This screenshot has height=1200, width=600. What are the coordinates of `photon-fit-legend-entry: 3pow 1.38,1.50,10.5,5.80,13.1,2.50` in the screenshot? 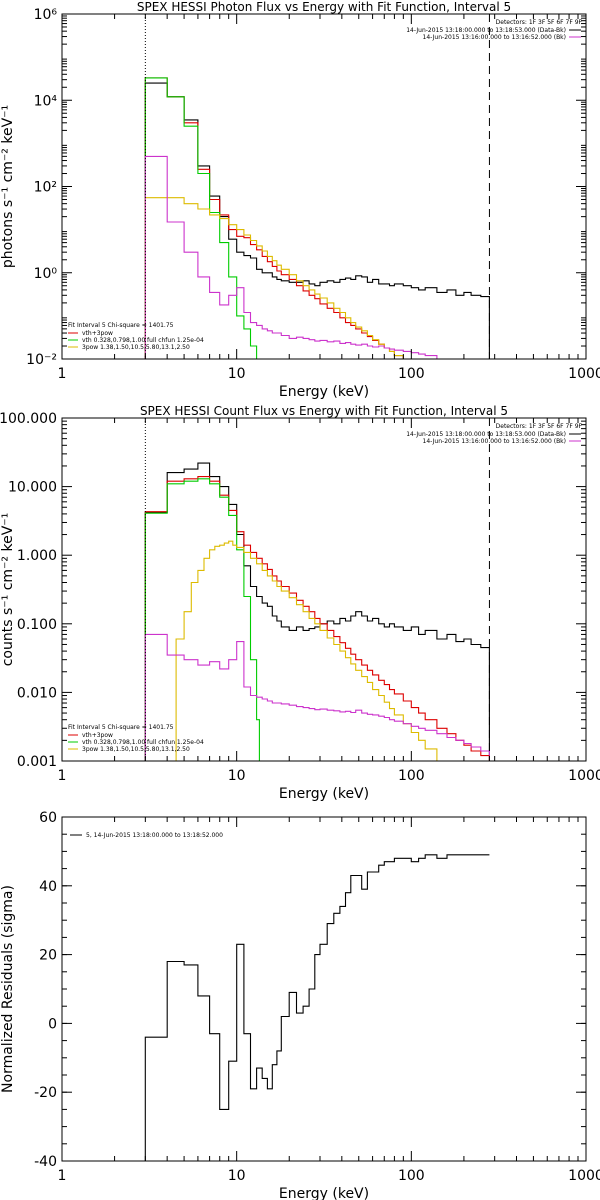 It's located at (136, 347).